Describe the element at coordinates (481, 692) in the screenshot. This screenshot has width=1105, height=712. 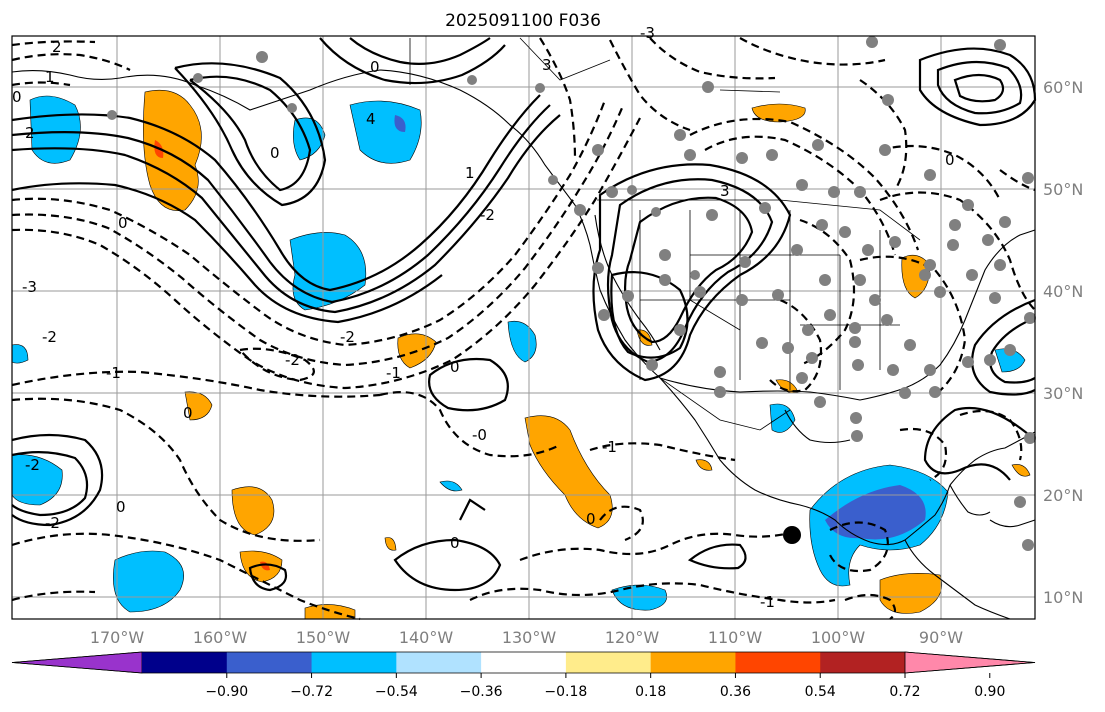
I see `colorbar-tick-label: −0.36` at that location.